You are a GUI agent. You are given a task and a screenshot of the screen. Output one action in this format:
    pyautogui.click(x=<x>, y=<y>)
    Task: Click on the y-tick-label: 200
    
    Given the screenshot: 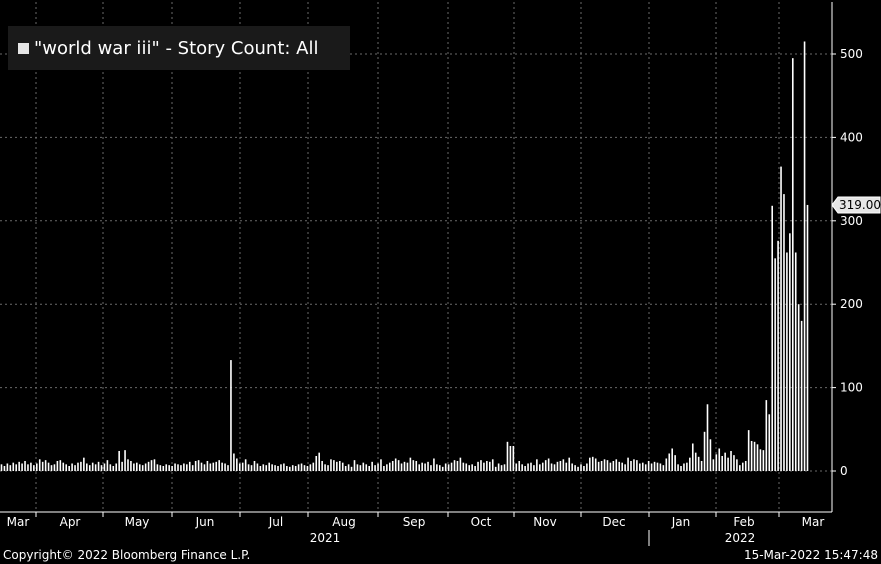 What is the action you would take?
    pyautogui.click(x=851, y=304)
    